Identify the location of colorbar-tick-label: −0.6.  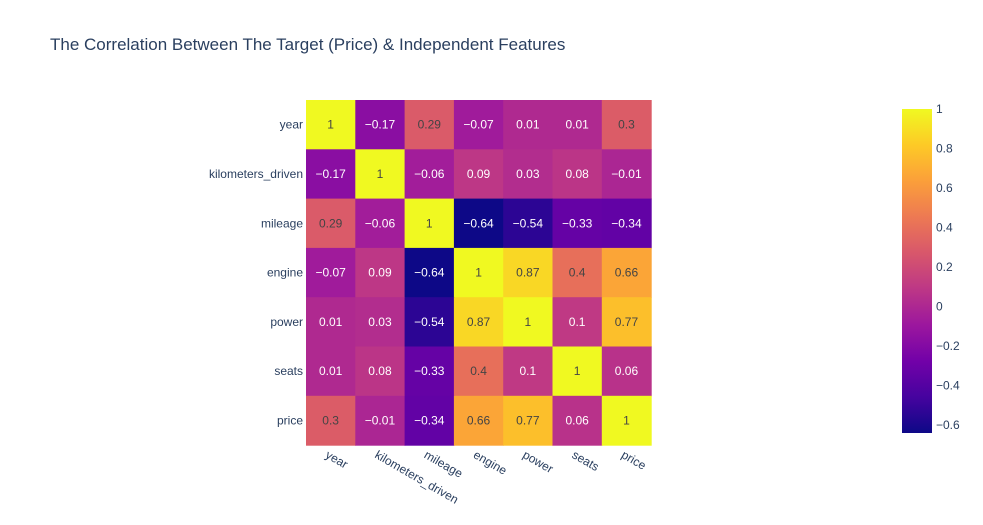
(948, 425).